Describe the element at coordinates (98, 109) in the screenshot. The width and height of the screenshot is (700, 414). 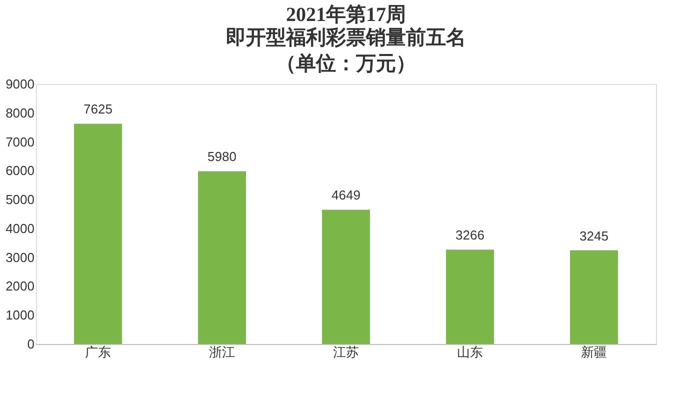
I see `data-label: 7625` at that location.